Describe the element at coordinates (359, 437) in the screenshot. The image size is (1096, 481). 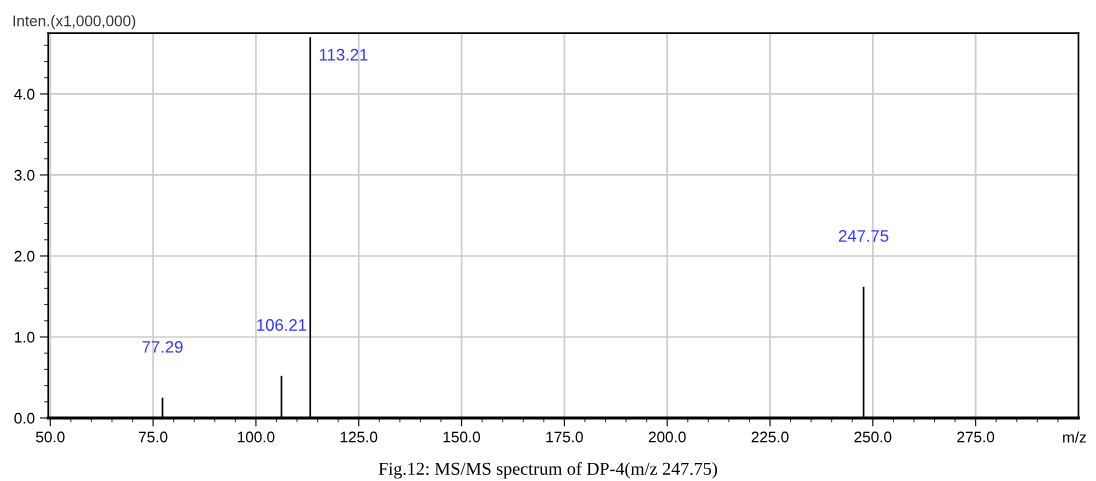
I see `x-tick-label: 125.0` at that location.